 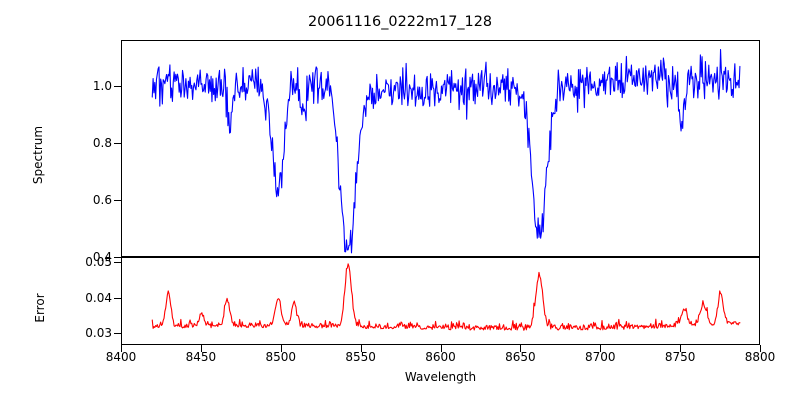 What do you see at coordinates (98, 332) in the screenshot?
I see `error-ytick-label-0: 0.03` at bounding box center [98, 332].